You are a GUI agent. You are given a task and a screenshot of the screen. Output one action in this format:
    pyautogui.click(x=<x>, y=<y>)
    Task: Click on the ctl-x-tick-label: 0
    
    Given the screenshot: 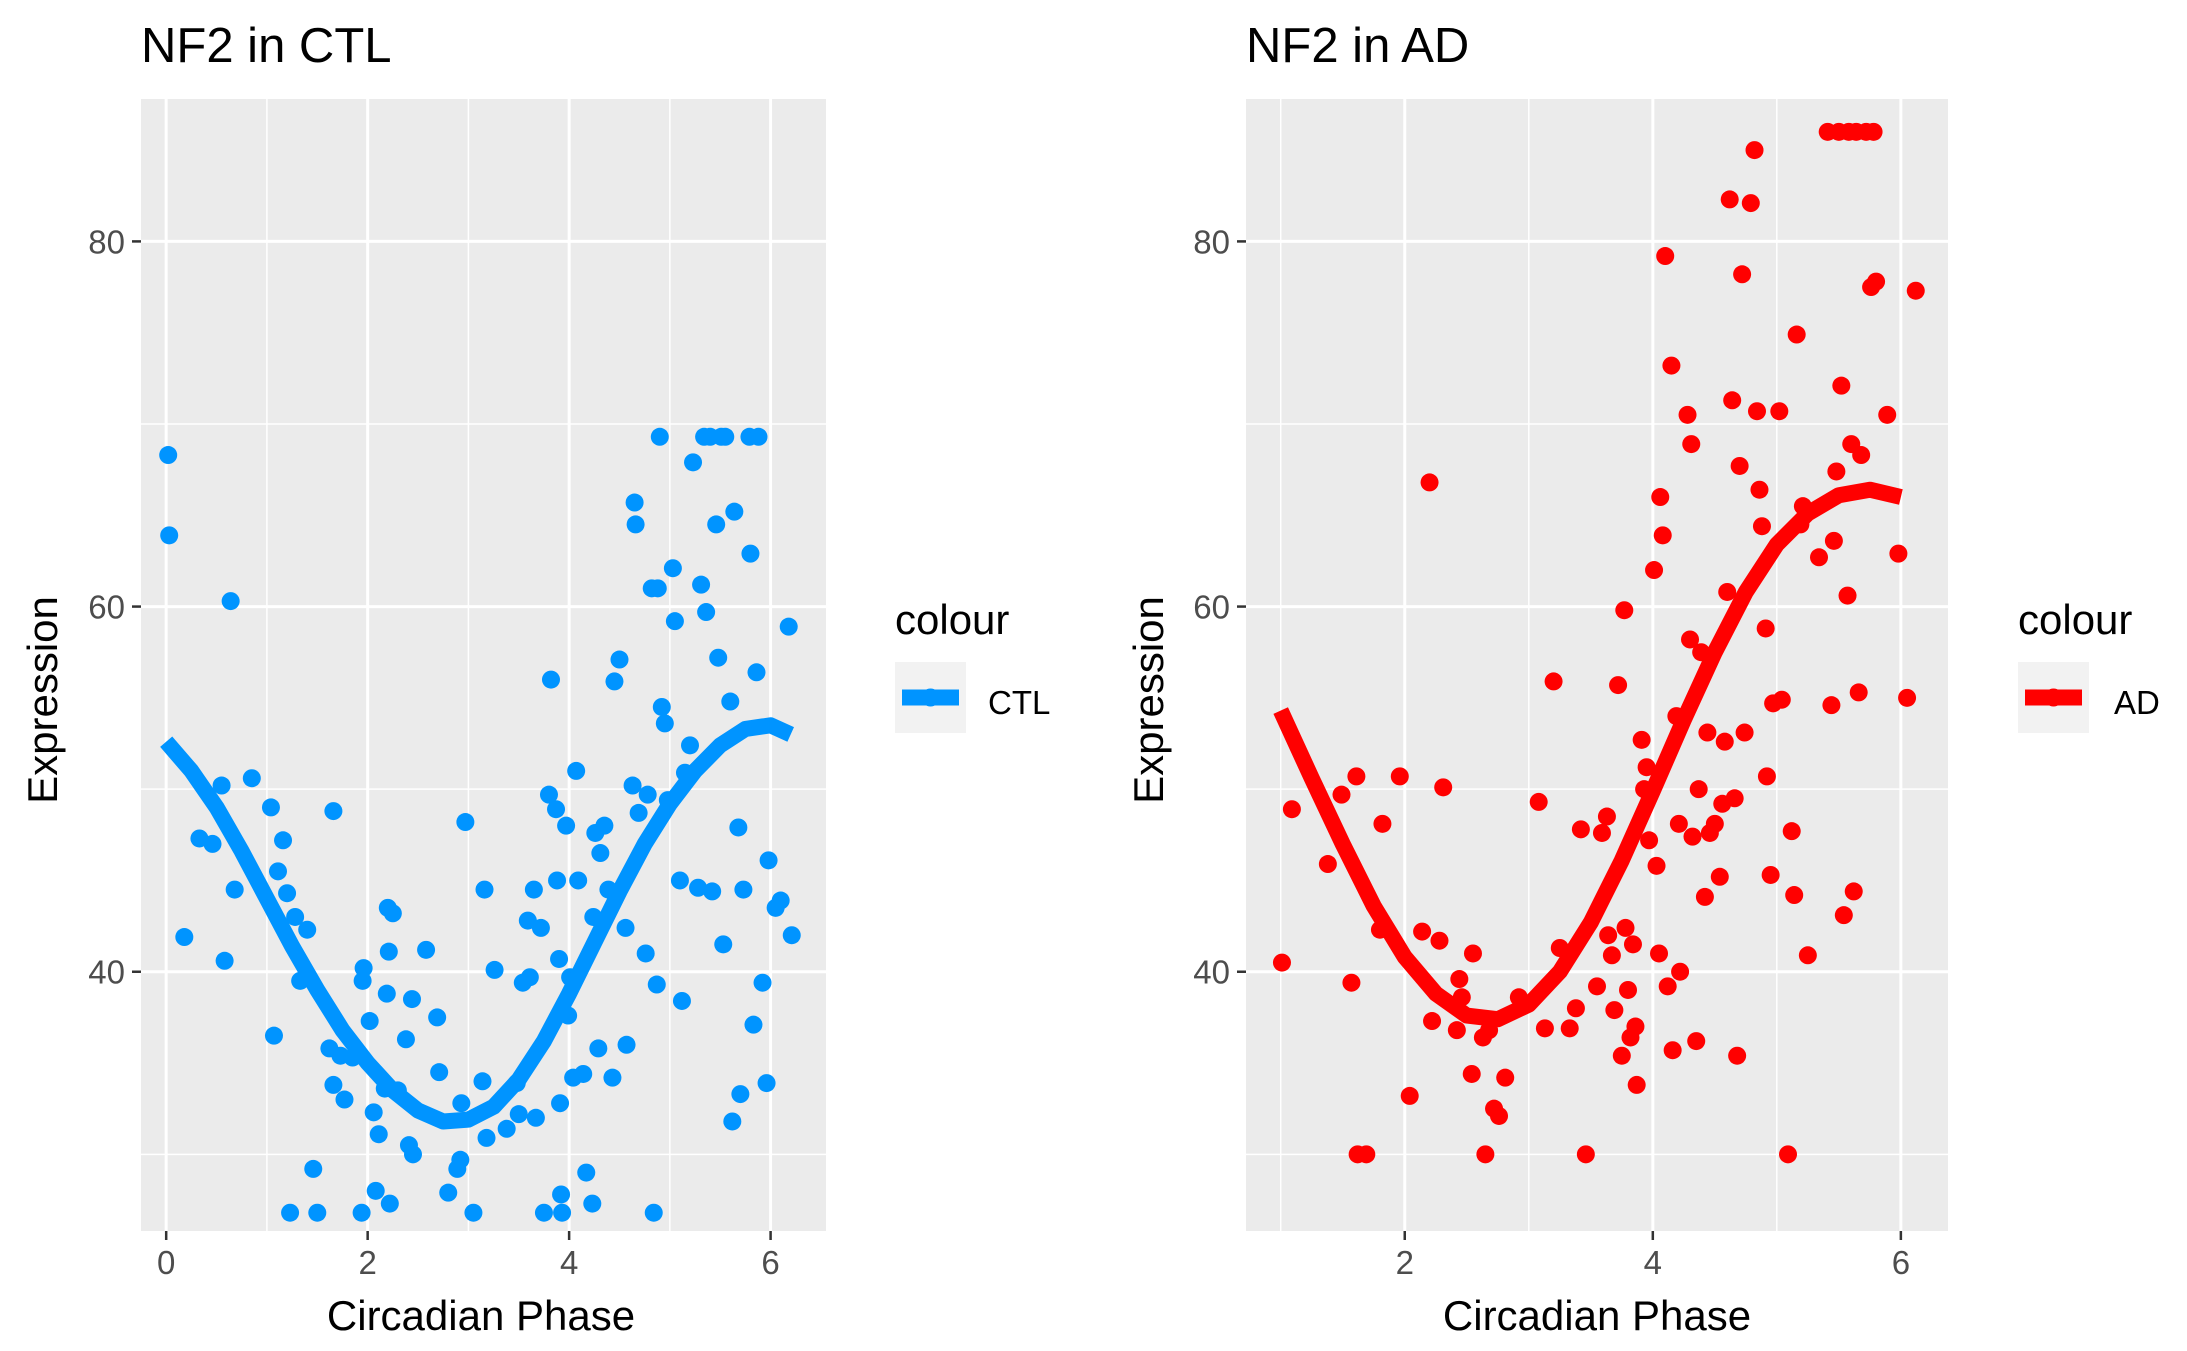 What is the action you would take?
    pyautogui.click(x=166, y=1262)
    